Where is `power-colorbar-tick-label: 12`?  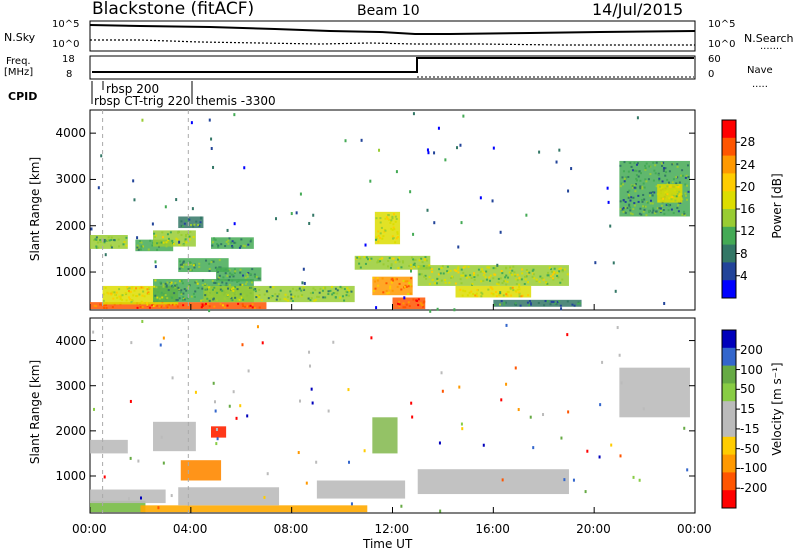
power-colorbar-tick-label: 12 is located at coordinates (748, 231).